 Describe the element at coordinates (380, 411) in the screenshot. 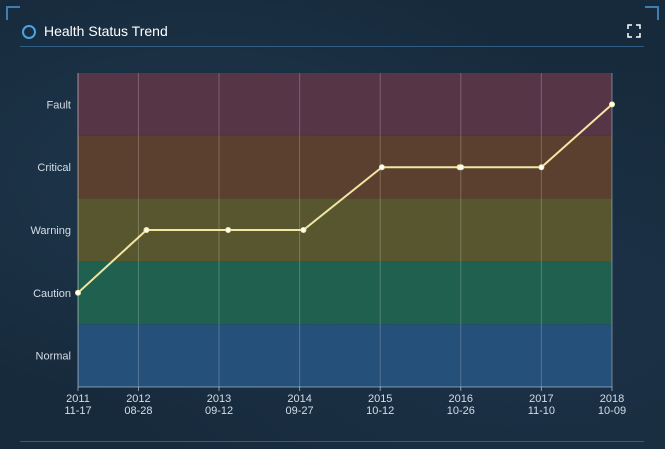

I see `x-tick-date: 10-12` at that location.